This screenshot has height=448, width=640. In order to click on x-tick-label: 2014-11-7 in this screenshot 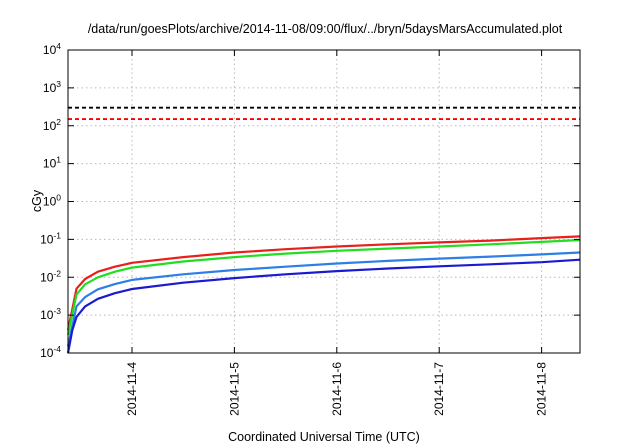, I will do `click(439, 389)`.